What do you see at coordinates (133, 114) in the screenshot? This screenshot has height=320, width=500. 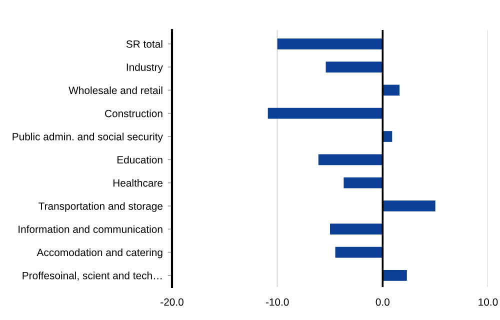 I see `y-tick-label: Construction` at bounding box center [133, 114].